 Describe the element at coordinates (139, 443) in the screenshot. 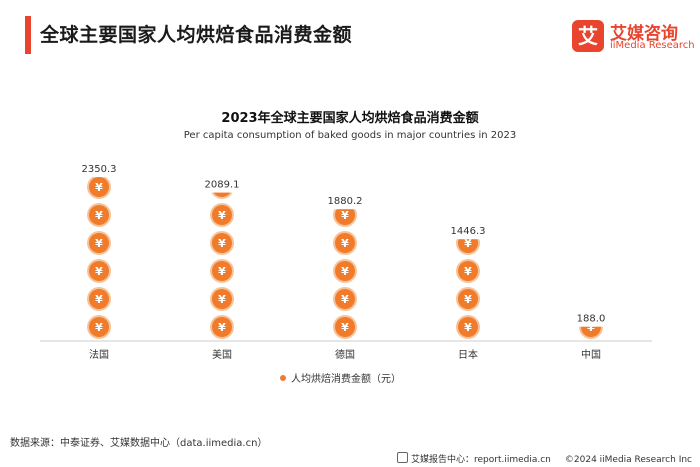

I see `data-source-note: 数据来源：中泰证券、艾媒数据中心（data.iimedia.cn）` at that location.